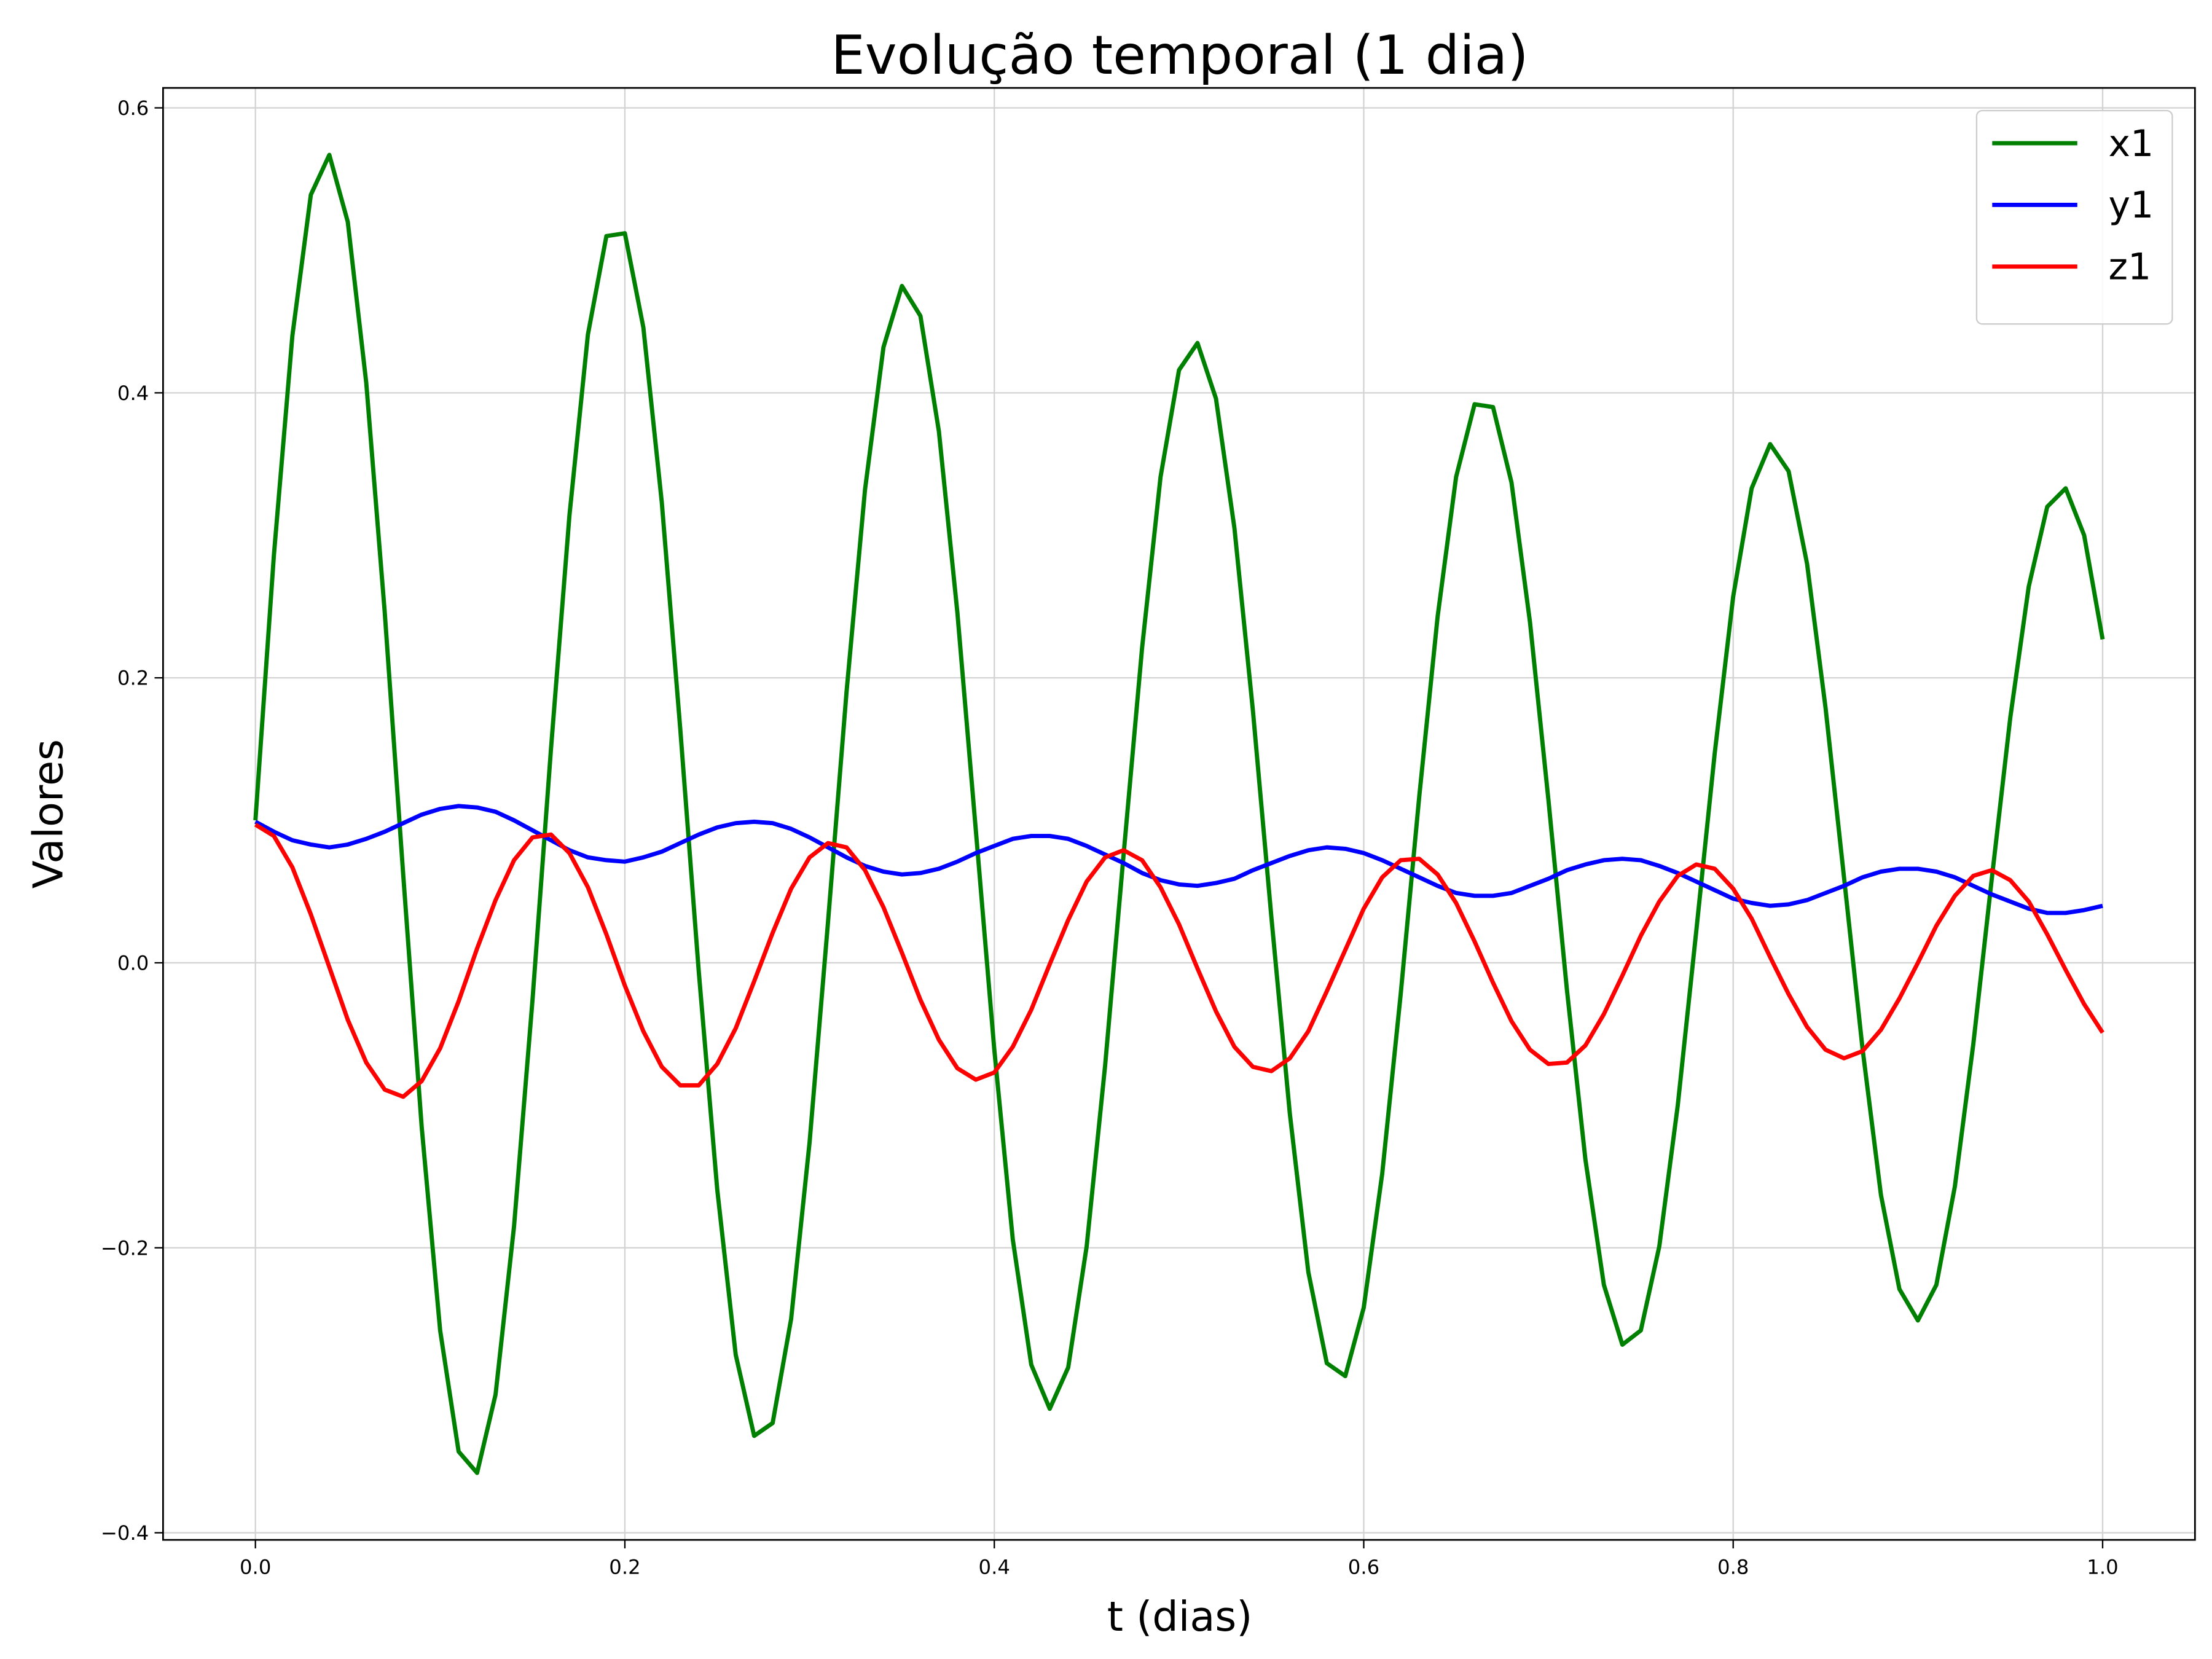 The image size is (2212, 1659). Describe the element at coordinates (994, 1567) in the screenshot. I see `x-tick-label: 0.4` at that location.